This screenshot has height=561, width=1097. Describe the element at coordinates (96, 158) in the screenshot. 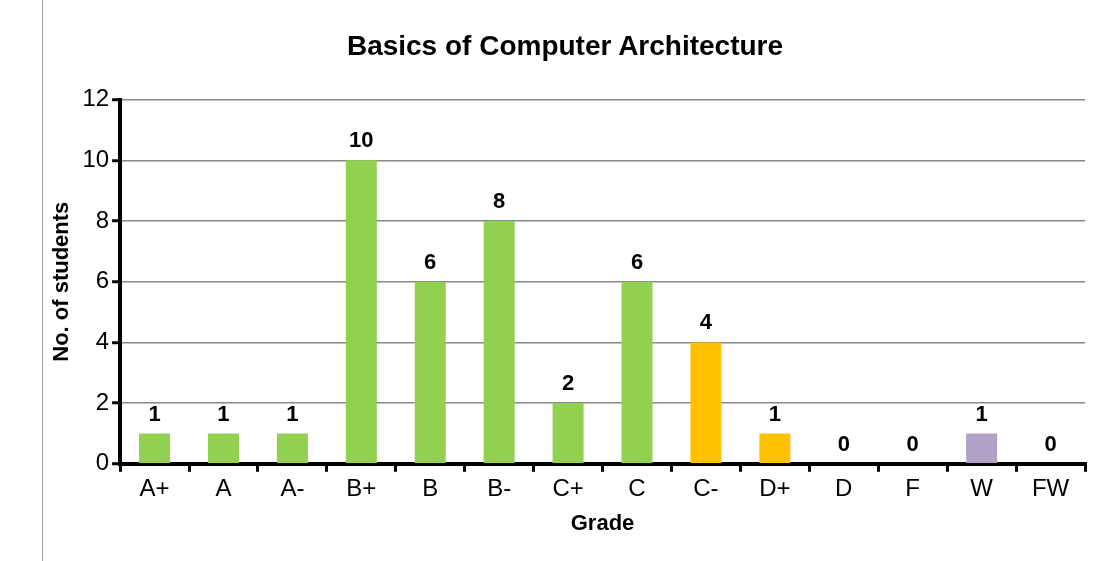

I see `y-tick-label: 10` at that location.